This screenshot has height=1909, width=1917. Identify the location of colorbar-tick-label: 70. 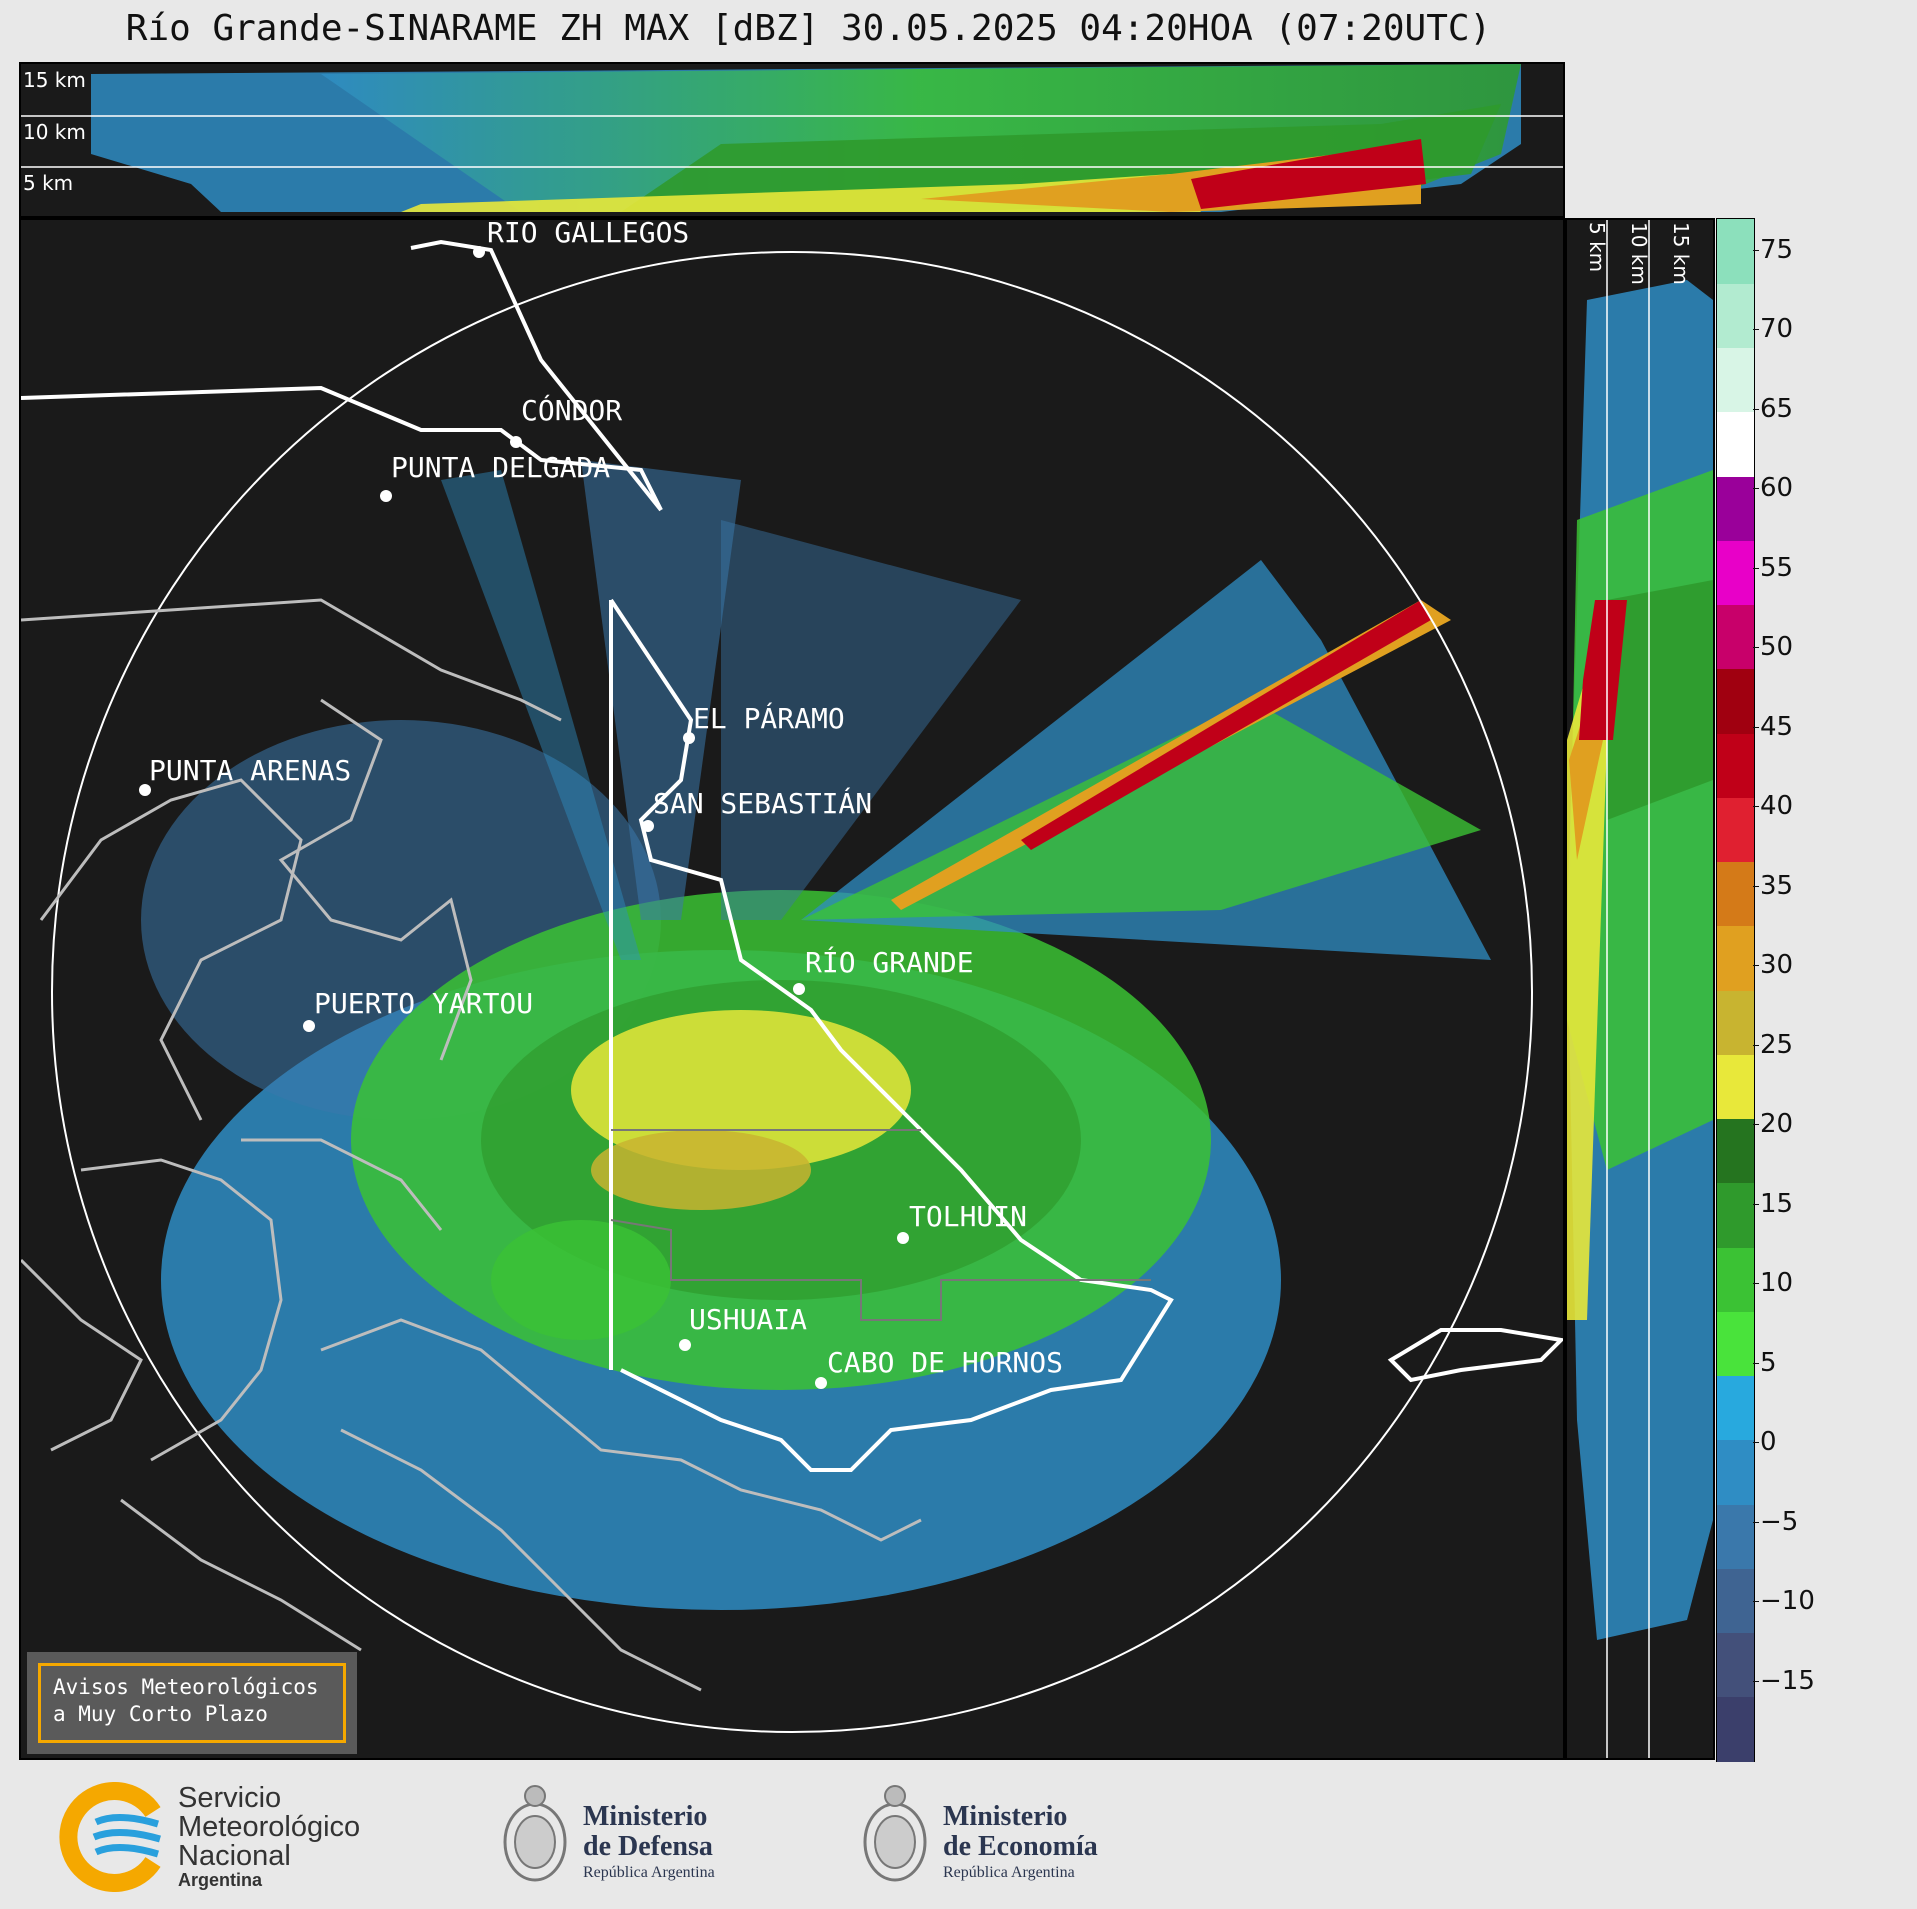
(1777, 329).